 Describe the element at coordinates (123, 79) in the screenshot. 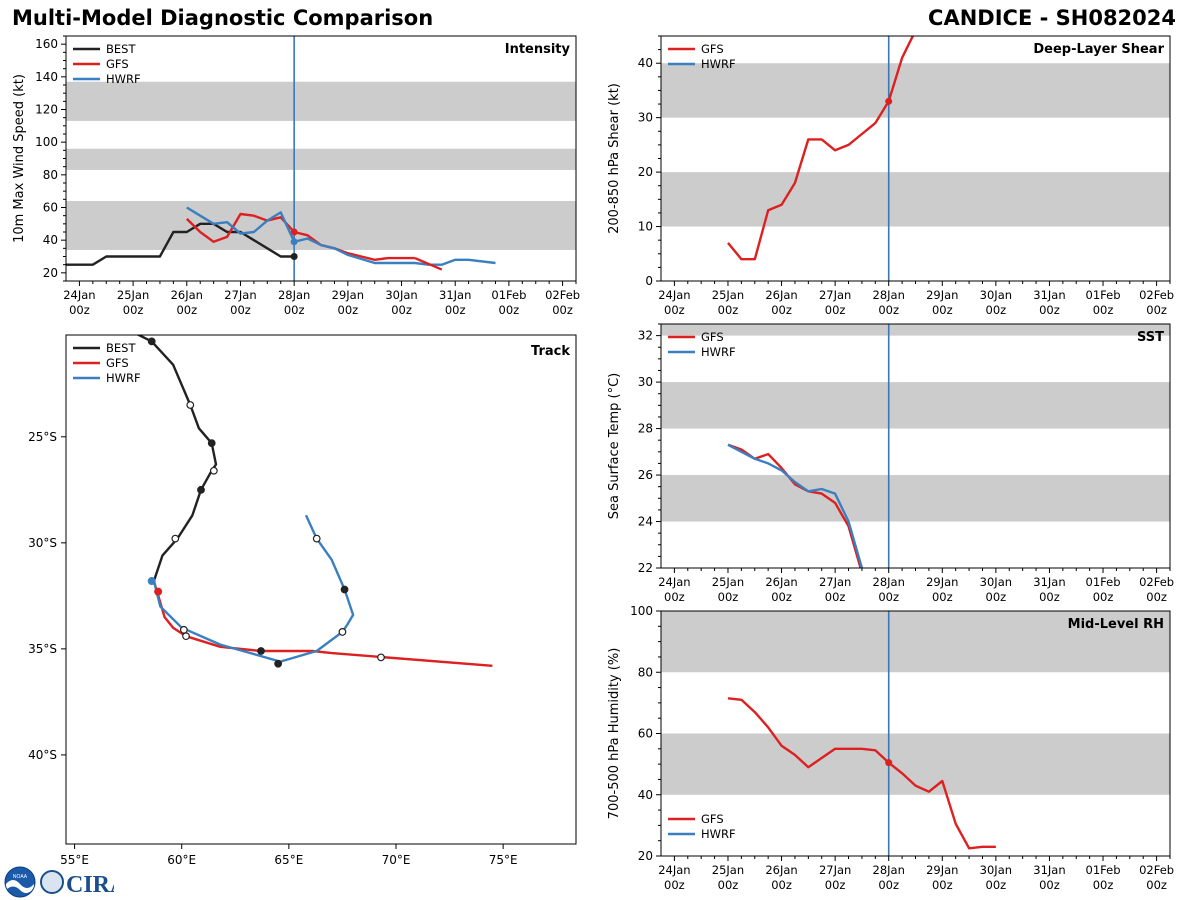

I see `legend-label-hwrf: HWRF` at that location.